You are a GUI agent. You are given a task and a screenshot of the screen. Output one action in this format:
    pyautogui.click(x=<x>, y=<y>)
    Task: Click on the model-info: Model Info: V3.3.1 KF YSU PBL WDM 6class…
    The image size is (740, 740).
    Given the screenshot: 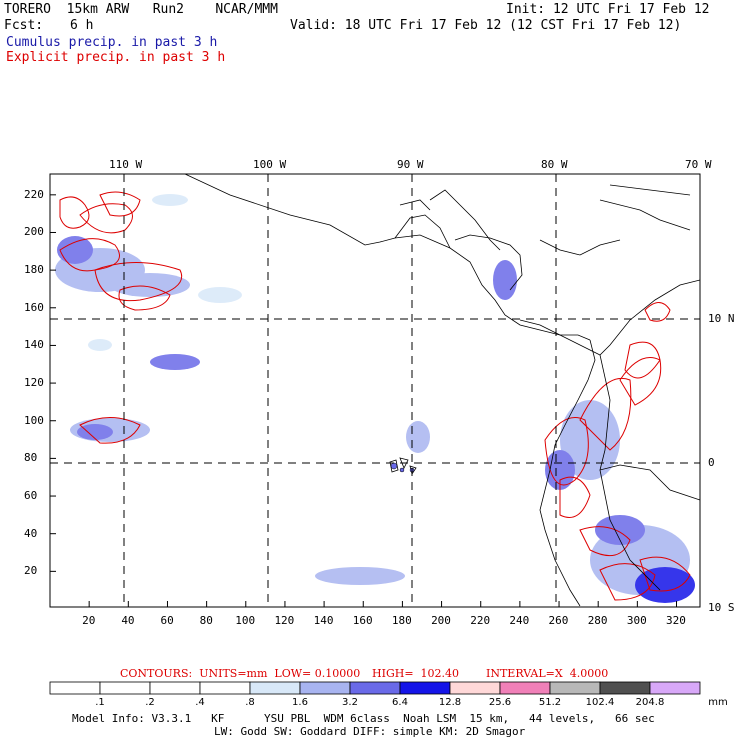 What is the action you would take?
    pyautogui.click(x=363, y=718)
    